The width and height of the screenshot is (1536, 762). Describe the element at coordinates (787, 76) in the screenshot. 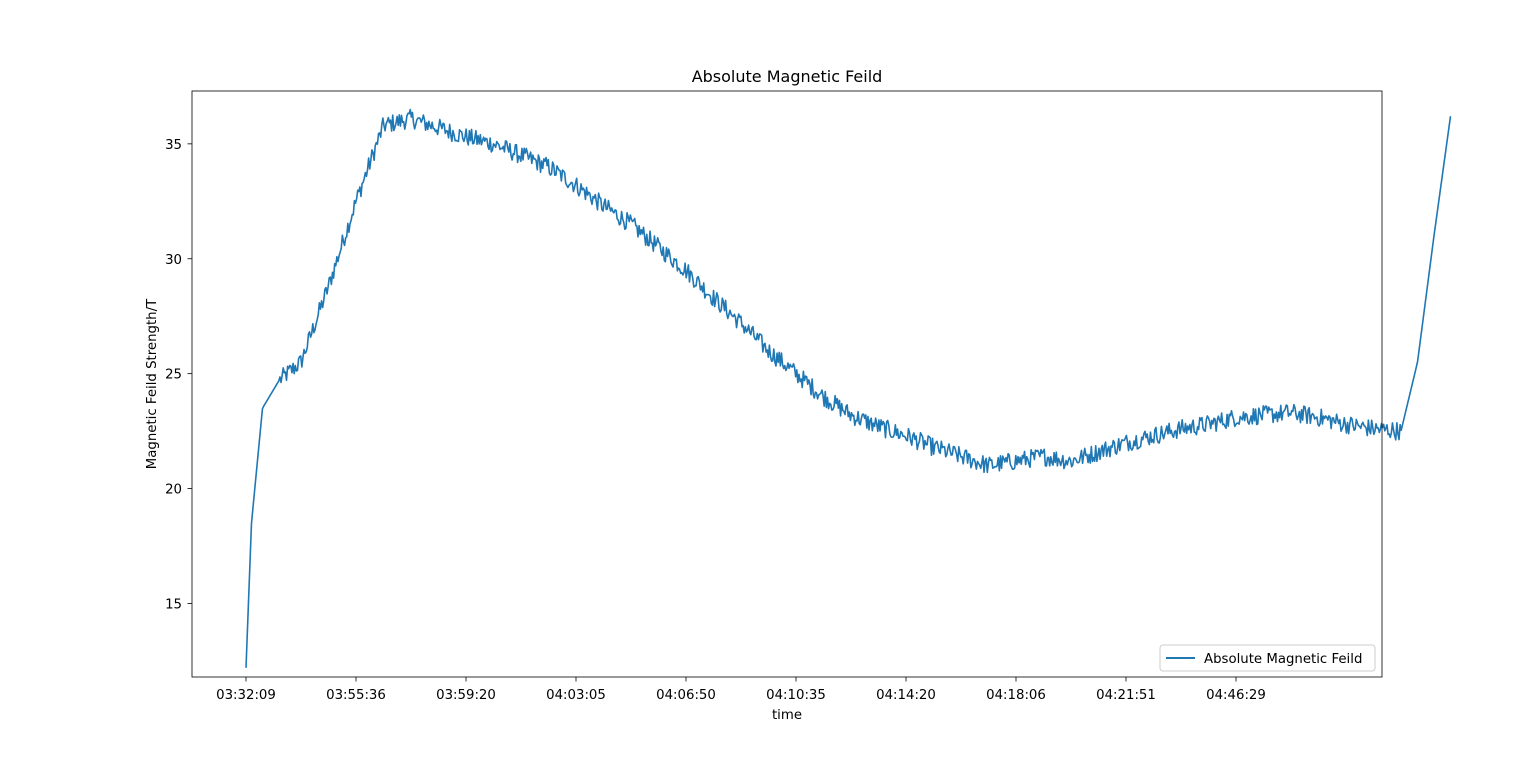

I see `chart-title: Absolute Magnetic Feild` at that location.